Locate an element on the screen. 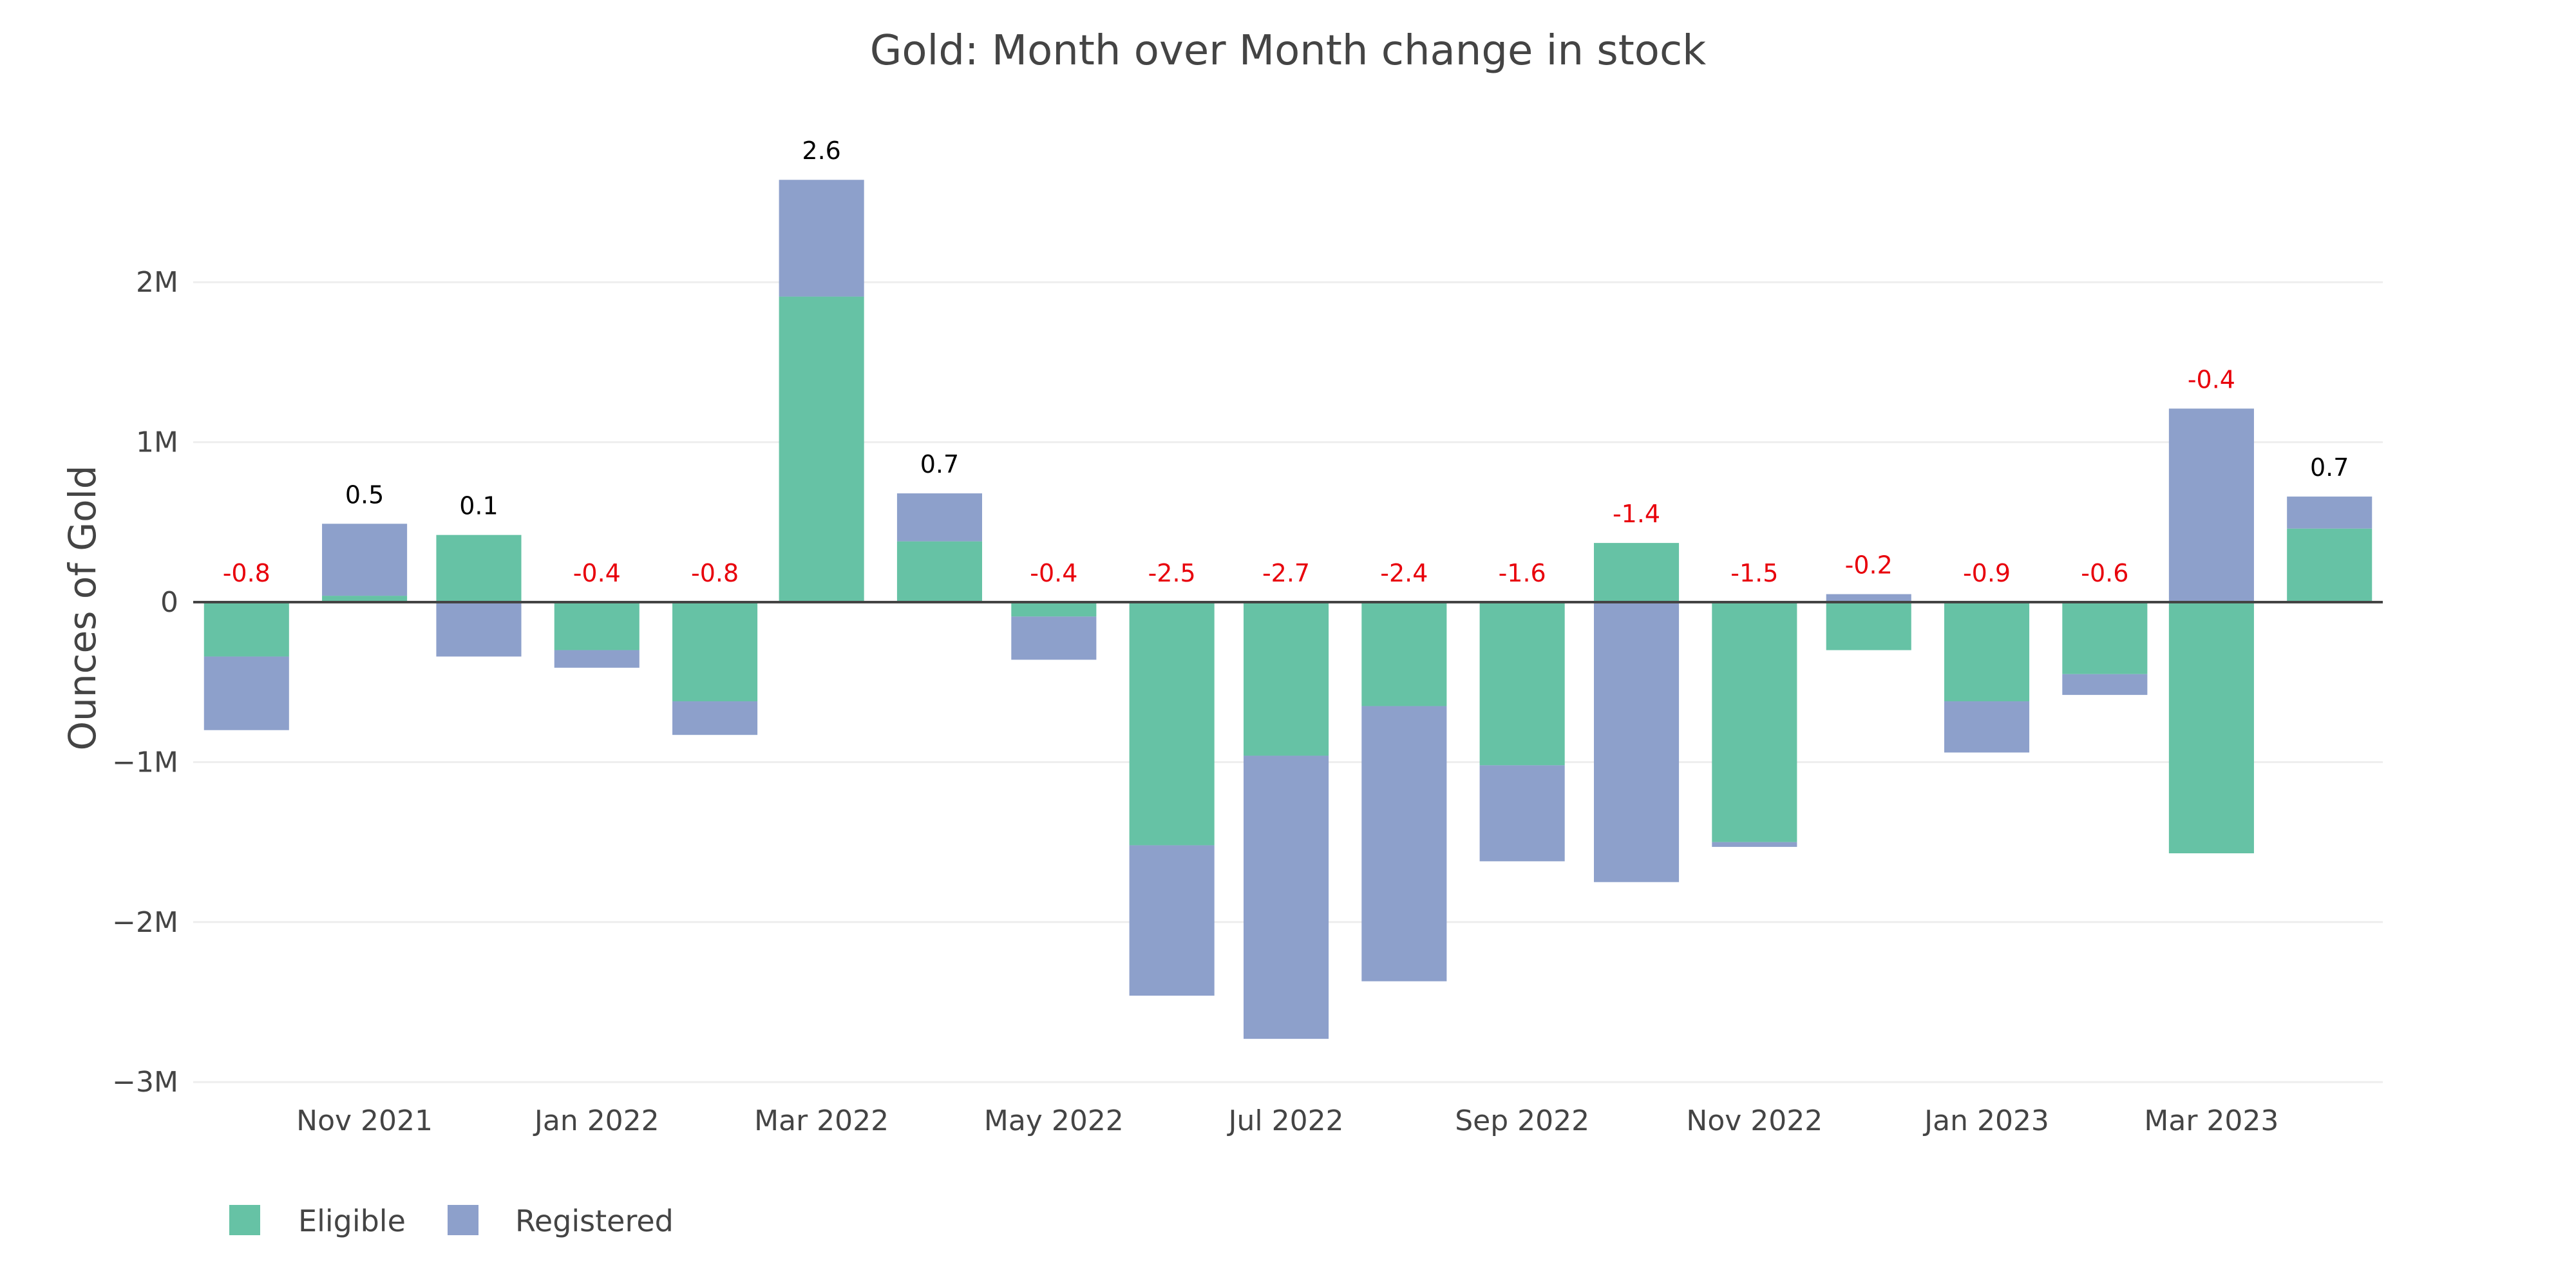 This screenshot has height=1288, width=2576. bar-total-label: -0.6 is located at coordinates (2104, 573).